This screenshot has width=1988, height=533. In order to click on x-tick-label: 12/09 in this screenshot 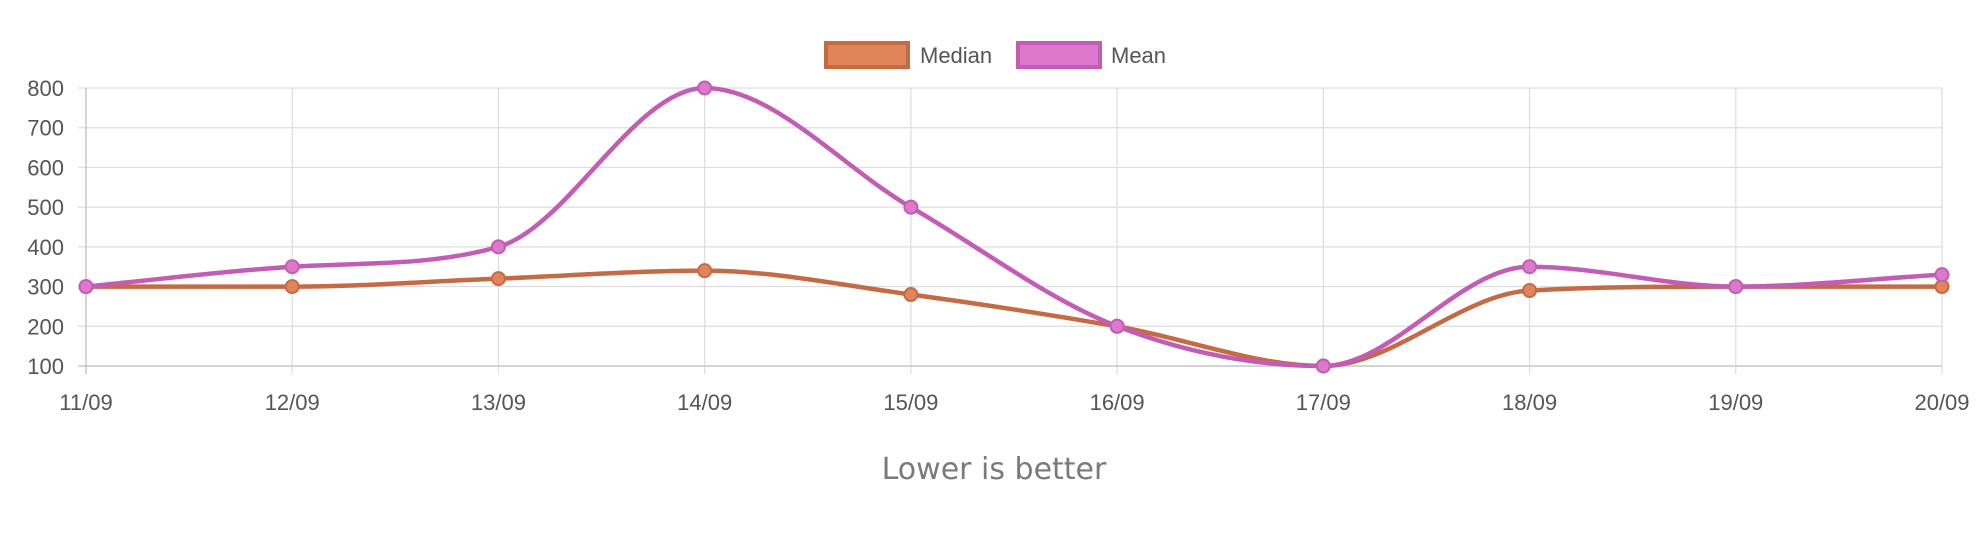, I will do `click(292, 402)`.